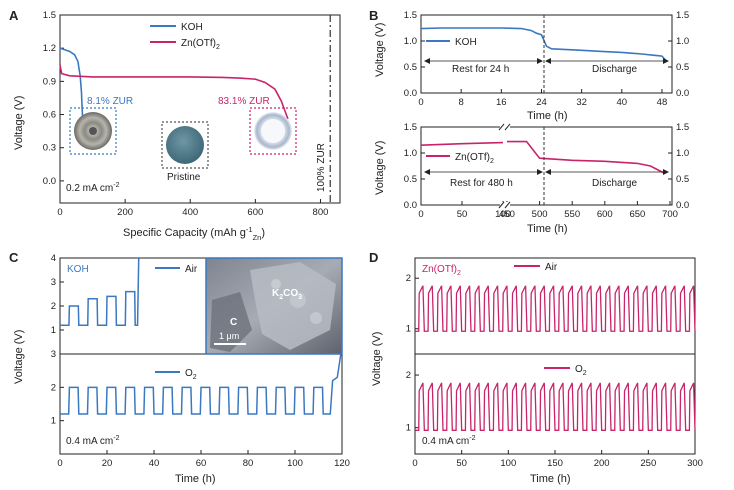 The width and height of the screenshot is (734, 490). What do you see at coordinates (414, 463) in the screenshot?
I see `d-xtick-label: 0` at bounding box center [414, 463].